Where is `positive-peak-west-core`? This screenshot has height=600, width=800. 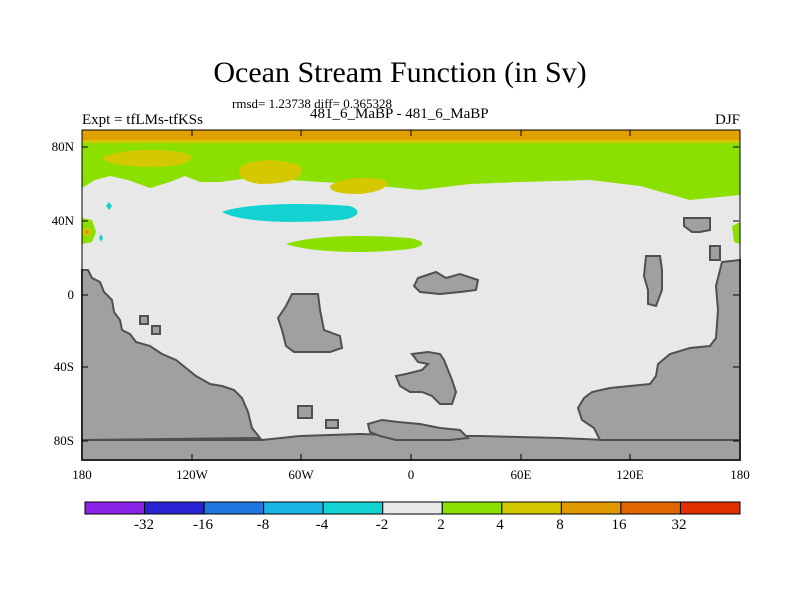
positive-peak-west-core is located at coordinates (87, 232).